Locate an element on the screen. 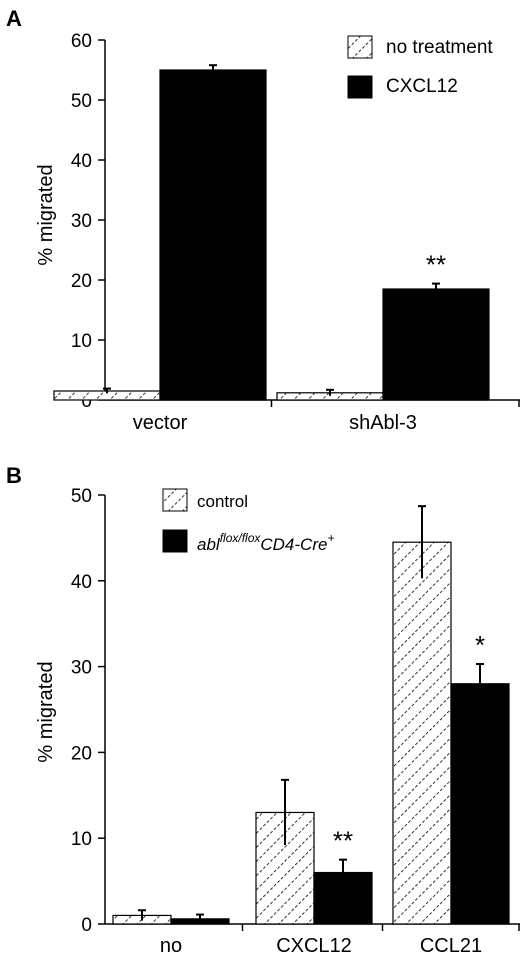 The image size is (520, 960). legend-label-cxcl12: CXCL12 is located at coordinates (422, 86).